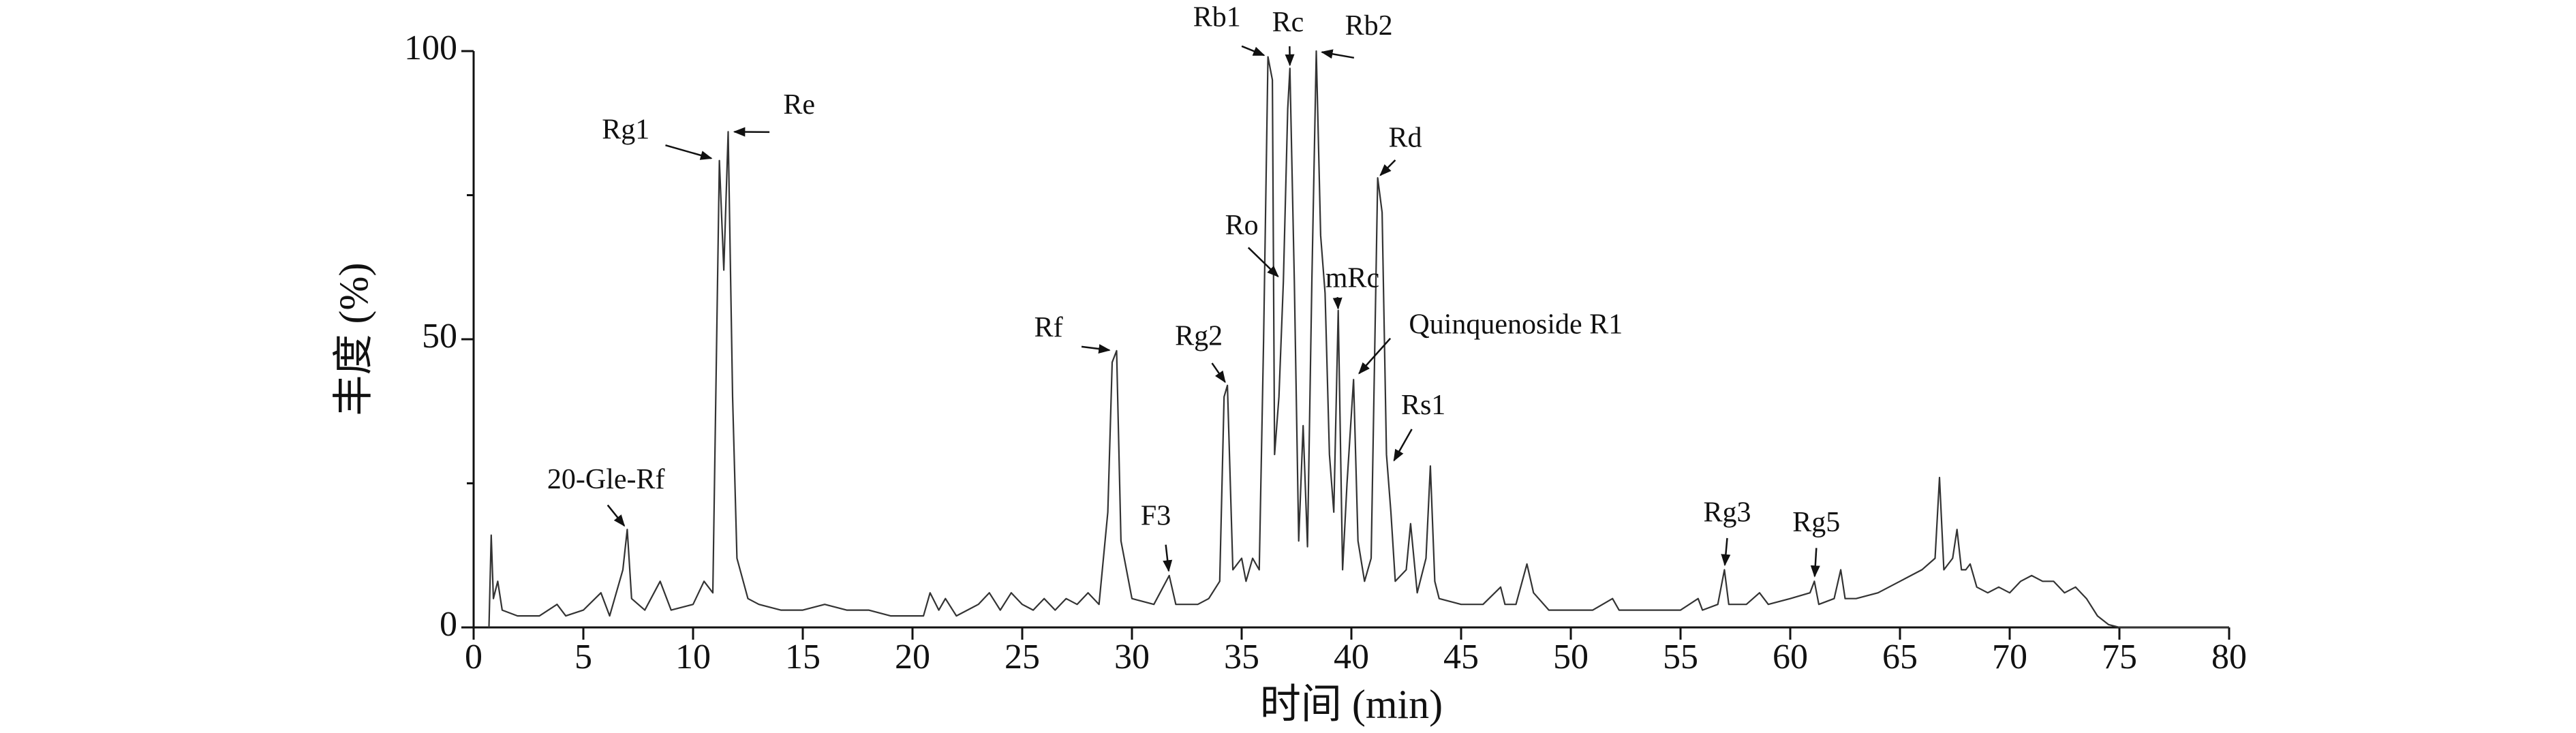  Describe the element at coordinates (1516, 324) in the screenshot. I see `peak-label: Quinquenoside R1` at that location.